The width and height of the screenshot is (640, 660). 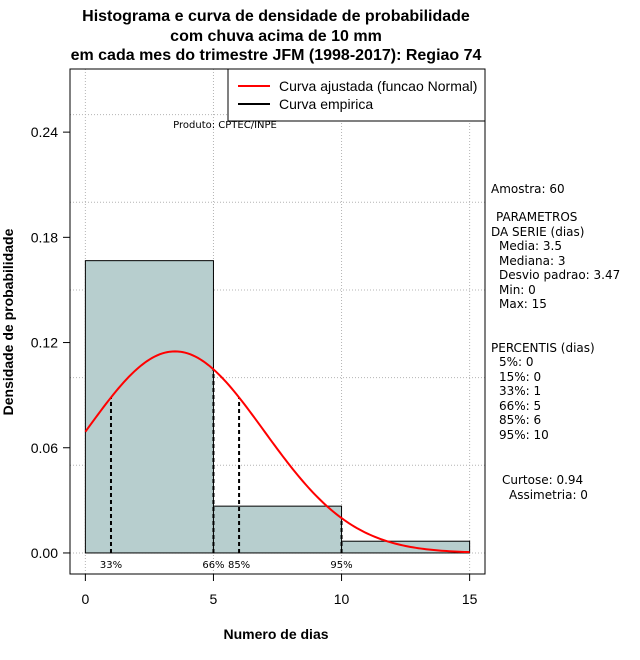 I want to click on percentil-33: 33%: 1, so click(x=520, y=391).